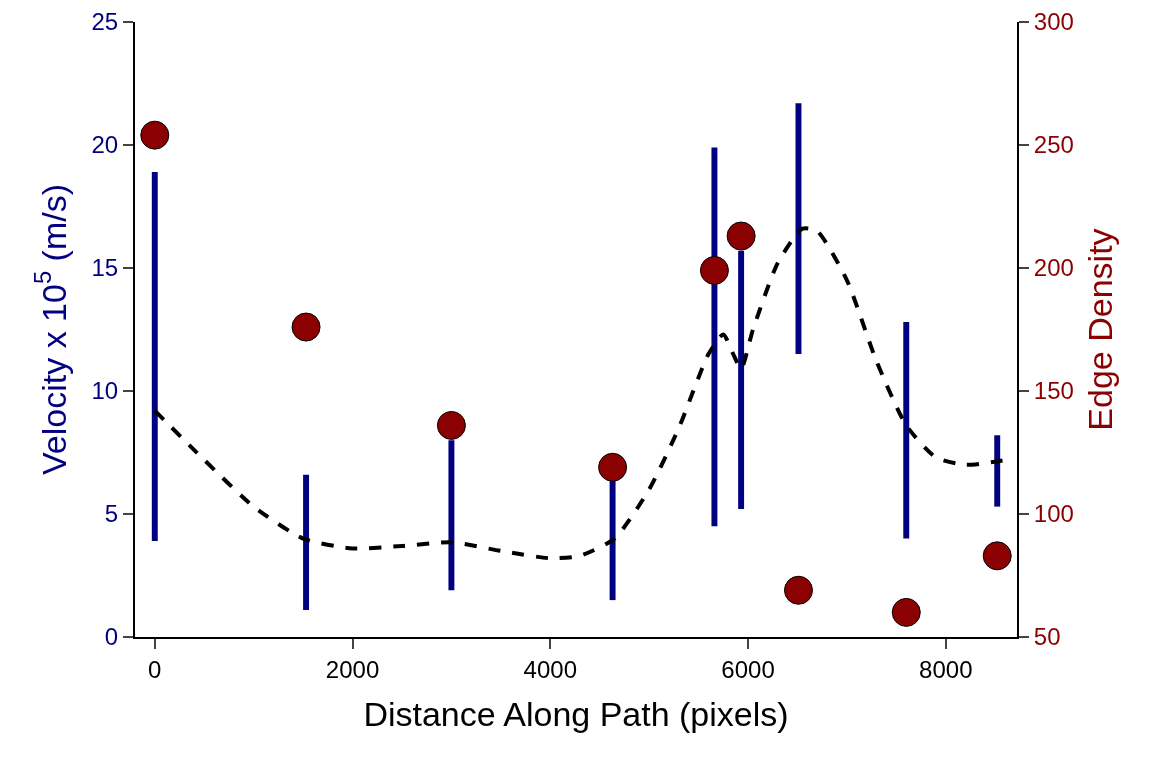 Image resolution: width=1175 pixels, height=774 pixels. Describe the element at coordinates (748, 669) in the screenshot. I see `x-tick-label: 6000` at that location.